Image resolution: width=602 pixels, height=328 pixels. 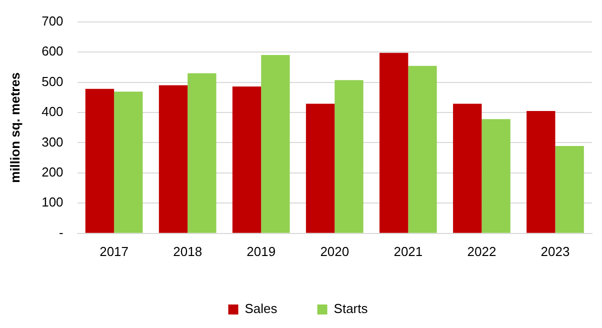 What do you see at coordinates (261, 308) in the screenshot?
I see `legend-label: Sales` at bounding box center [261, 308].